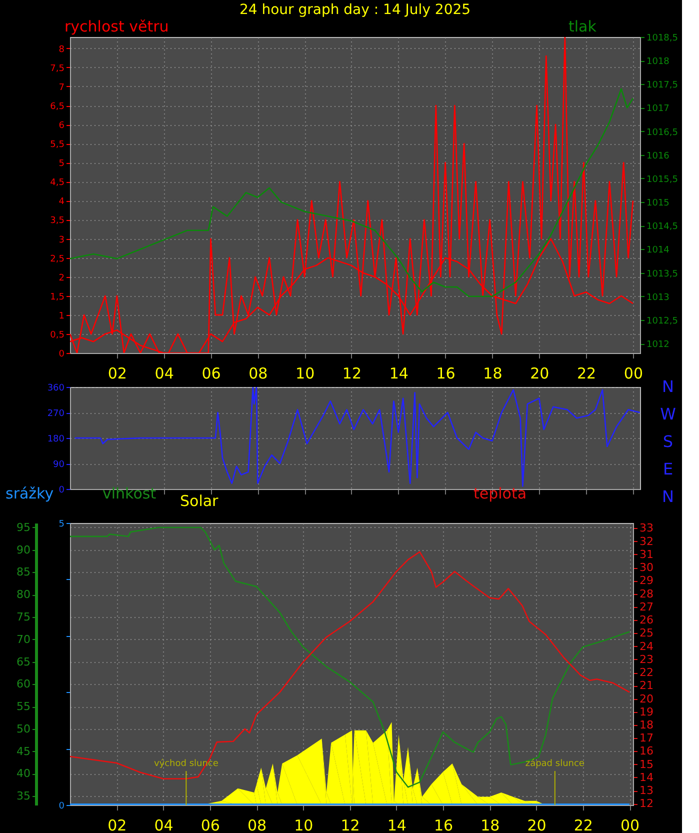  Describe the element at coordinates (658, 251) in the screenshot. I see `y2-tick-label: 1014` at that location.